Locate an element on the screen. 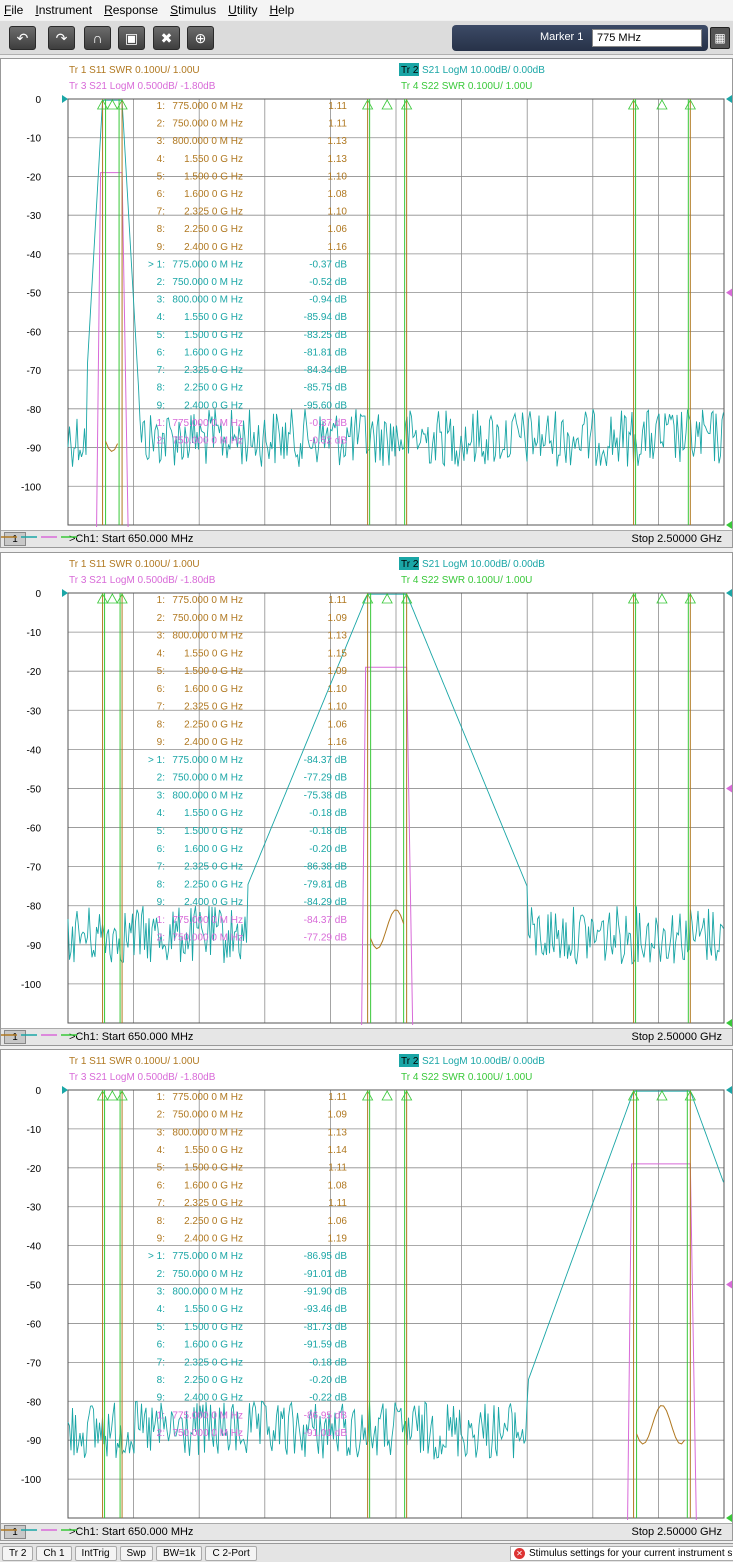 This screenshot has height=1562, width=733. status-item-5: C 2-Port is located at coordinates (231, 1553).